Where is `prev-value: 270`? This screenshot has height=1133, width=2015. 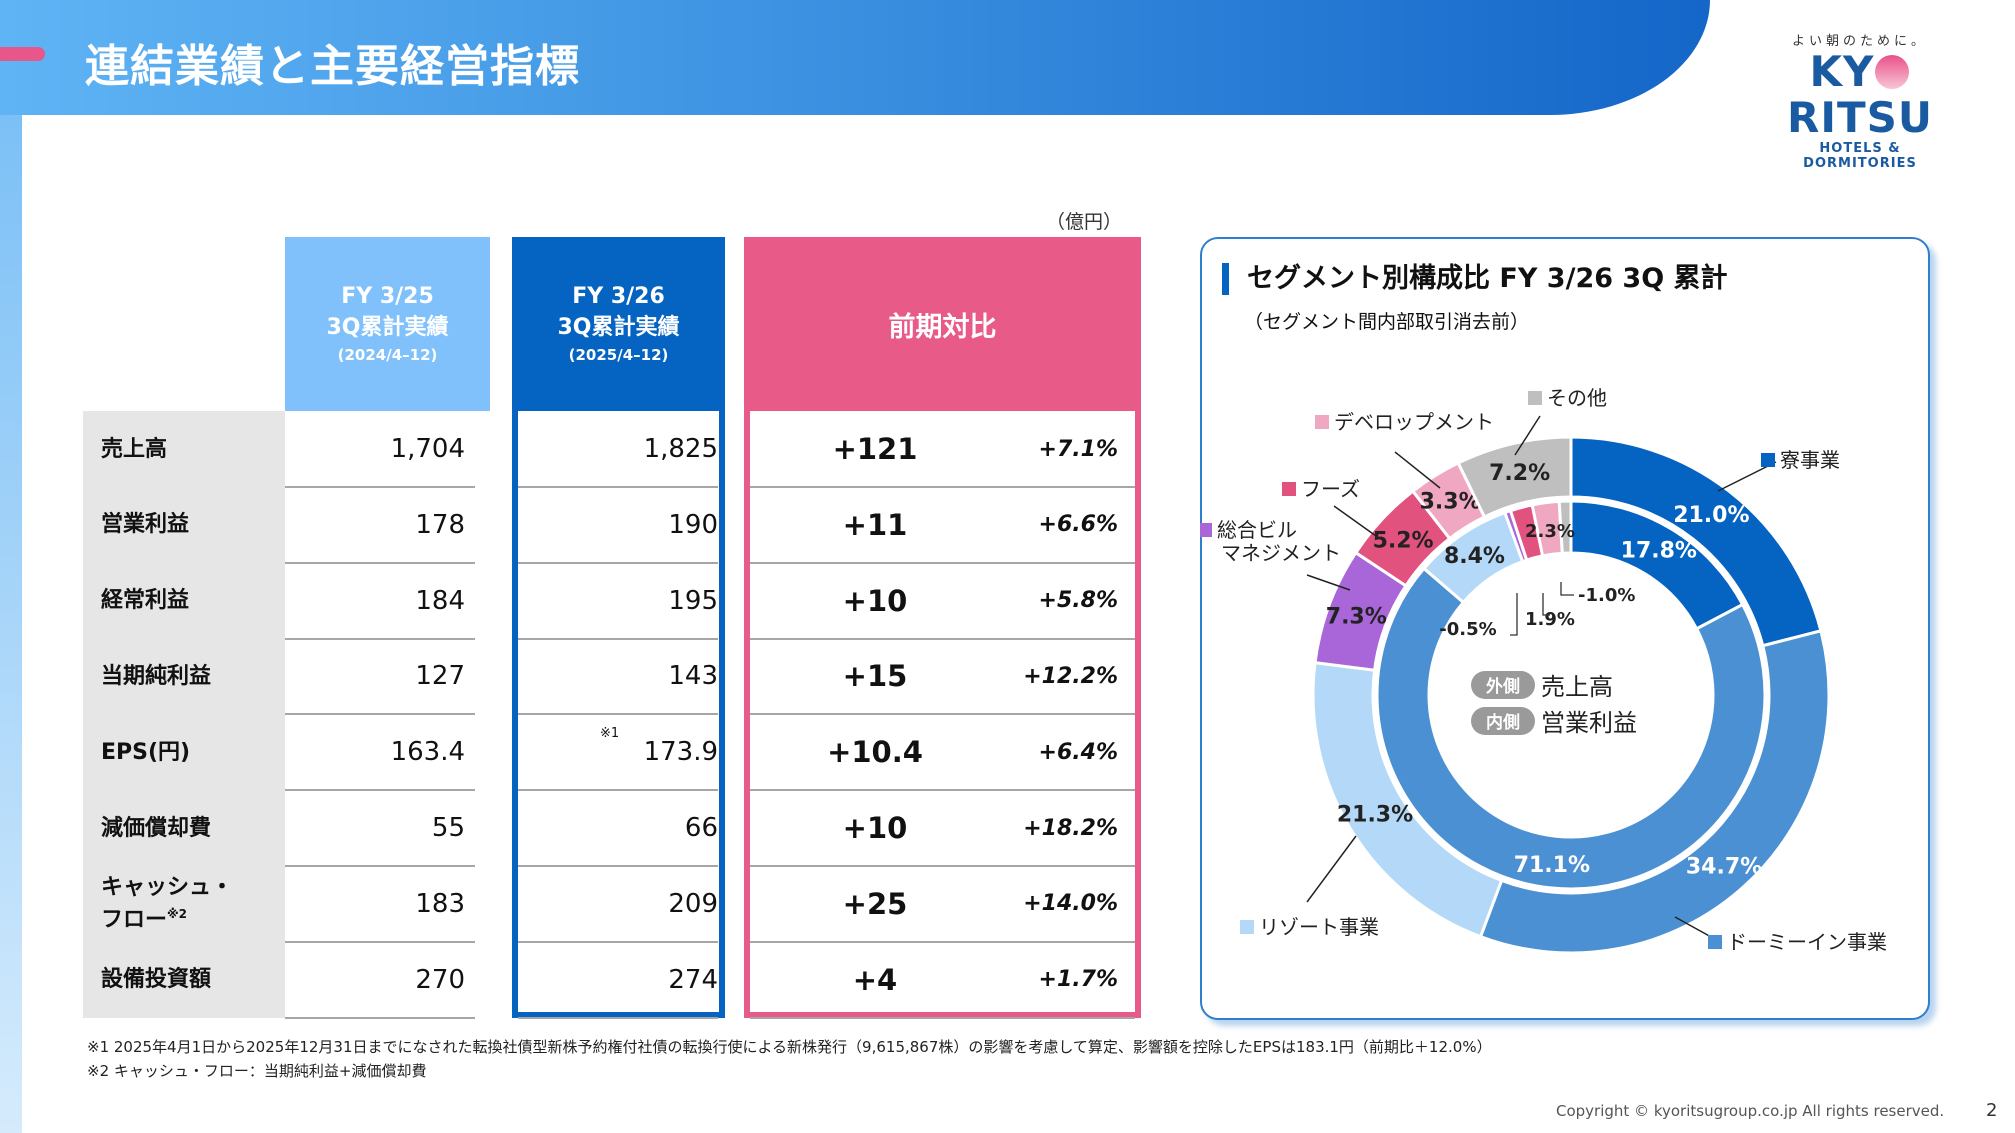
prev-value: 270 is located at coordinates (440, 979).